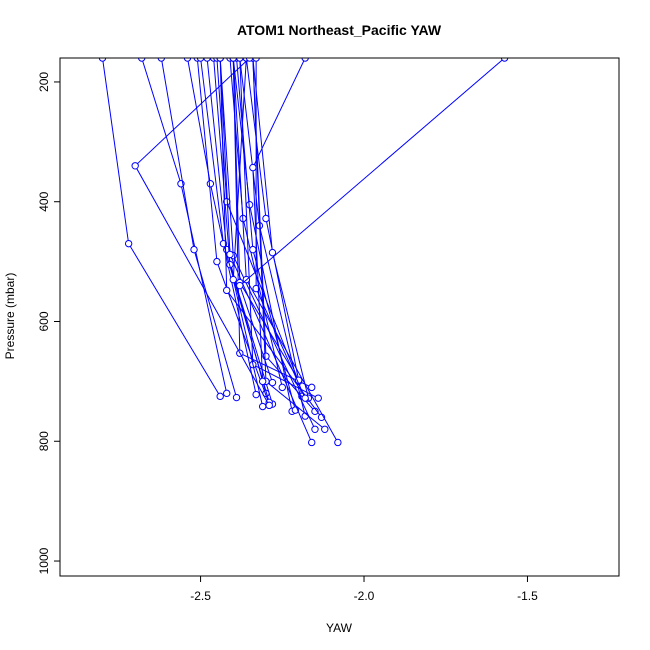 Image resolution: width=650 pixels, height=650 pixels. I want to click on y-tick-label: 1000, so click(44, 560).